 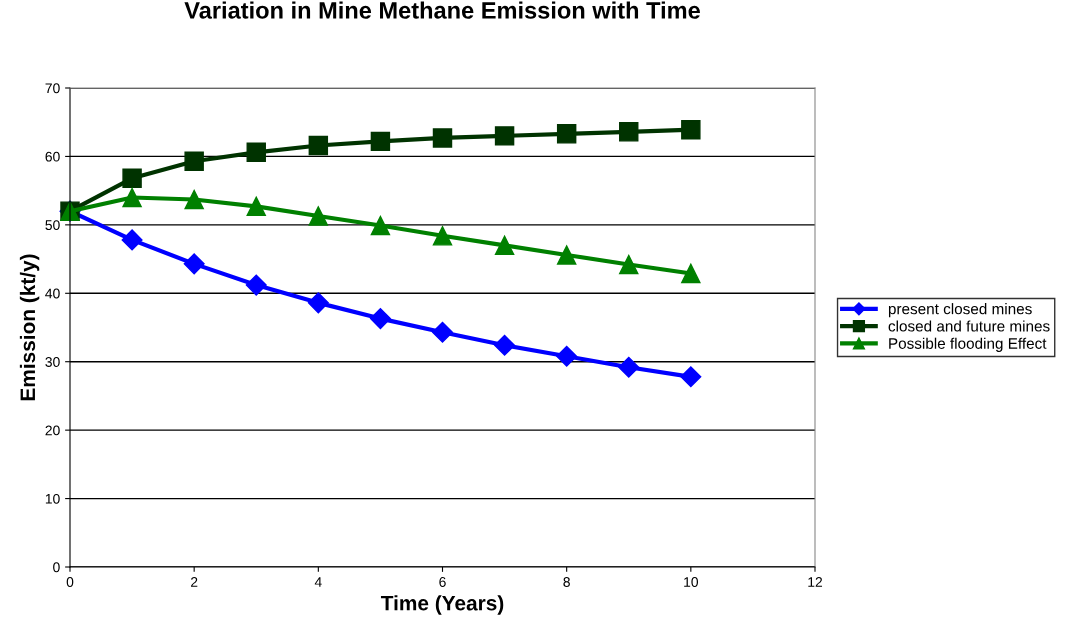 What do you see at coordinates (318, 582) in the screenshot?
I see `x-tick-label: 4` at bounding box center [318, 582].